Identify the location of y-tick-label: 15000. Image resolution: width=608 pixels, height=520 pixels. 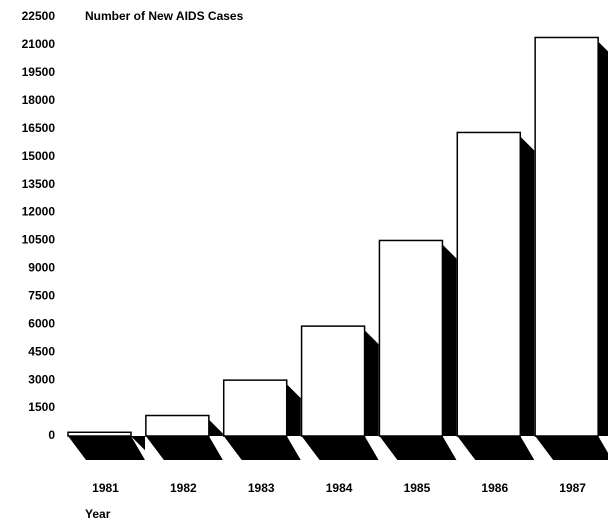
(39, 156).